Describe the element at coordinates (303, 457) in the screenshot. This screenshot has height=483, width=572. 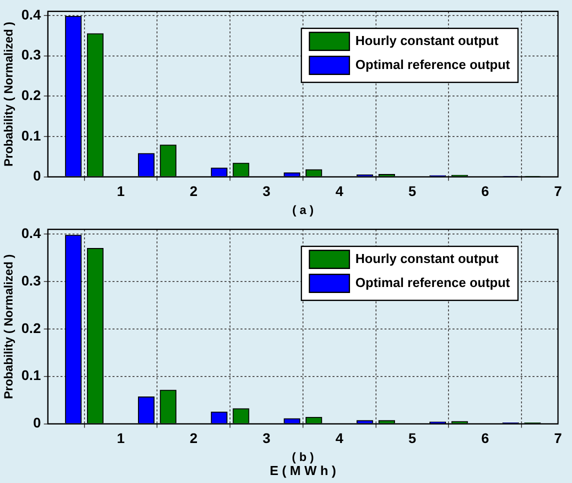
I see `x-axis-title: ( b )` at that location.